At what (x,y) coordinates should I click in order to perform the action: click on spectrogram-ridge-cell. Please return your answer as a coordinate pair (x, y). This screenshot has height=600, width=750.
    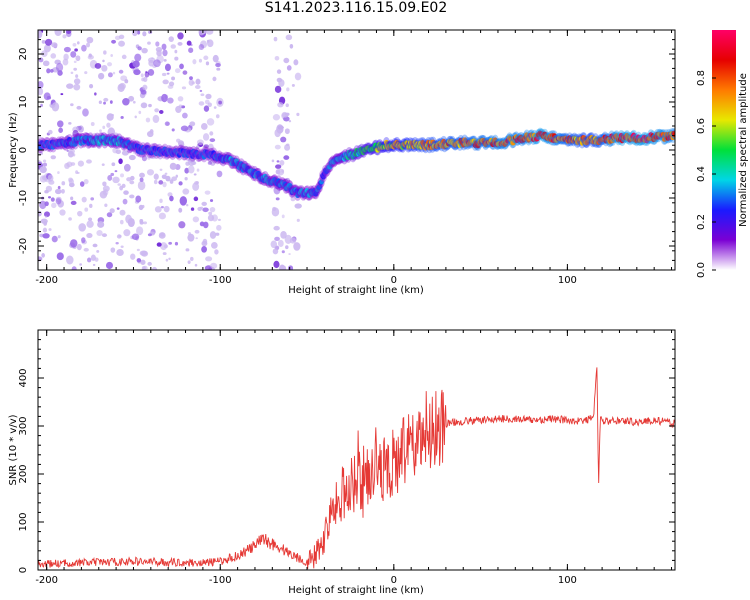
    Looking at the image, I should click on (554, 136).